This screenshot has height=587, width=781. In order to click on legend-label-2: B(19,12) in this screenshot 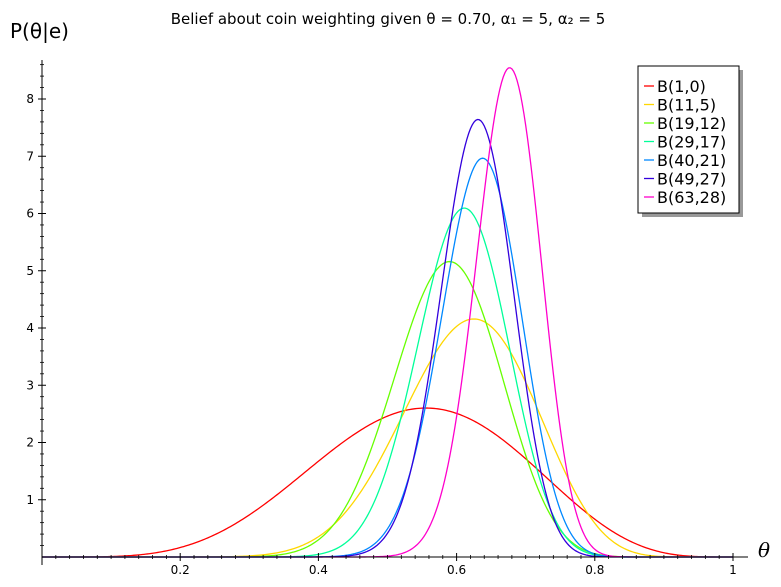, I will do `click(691, 123)`.